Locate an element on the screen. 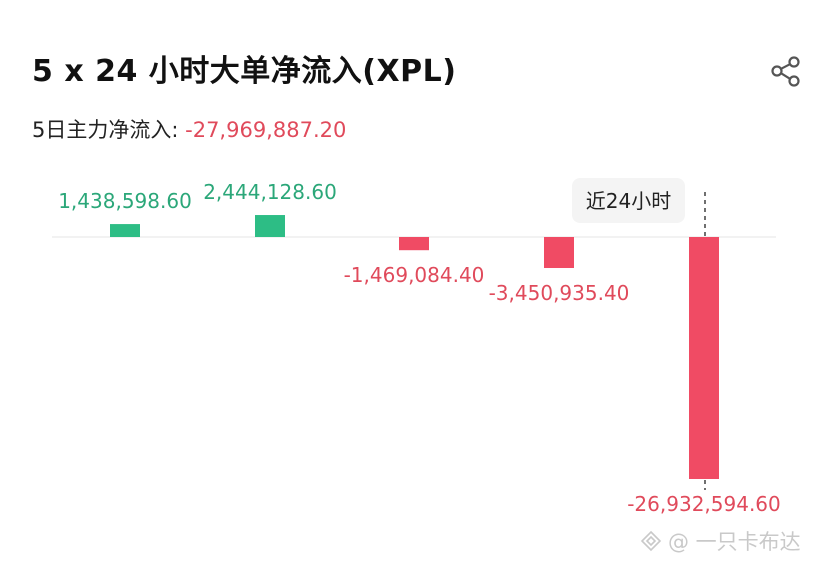 The height and width of the screenshot is (565, 829). share-icon is located at coordinates (785, 71).